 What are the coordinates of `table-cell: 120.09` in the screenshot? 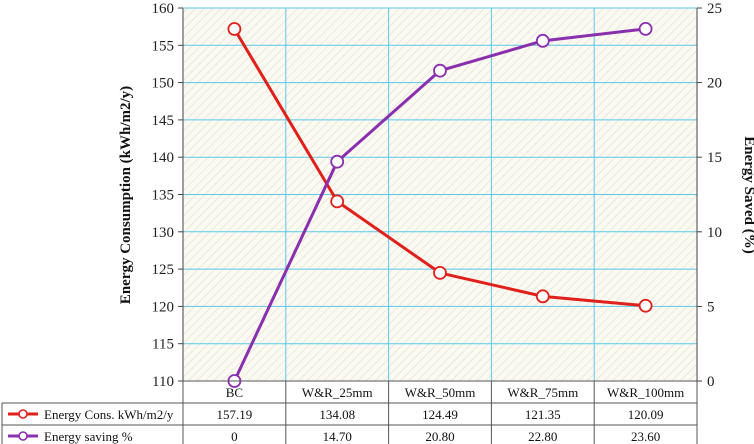 It's located at (646, 414).